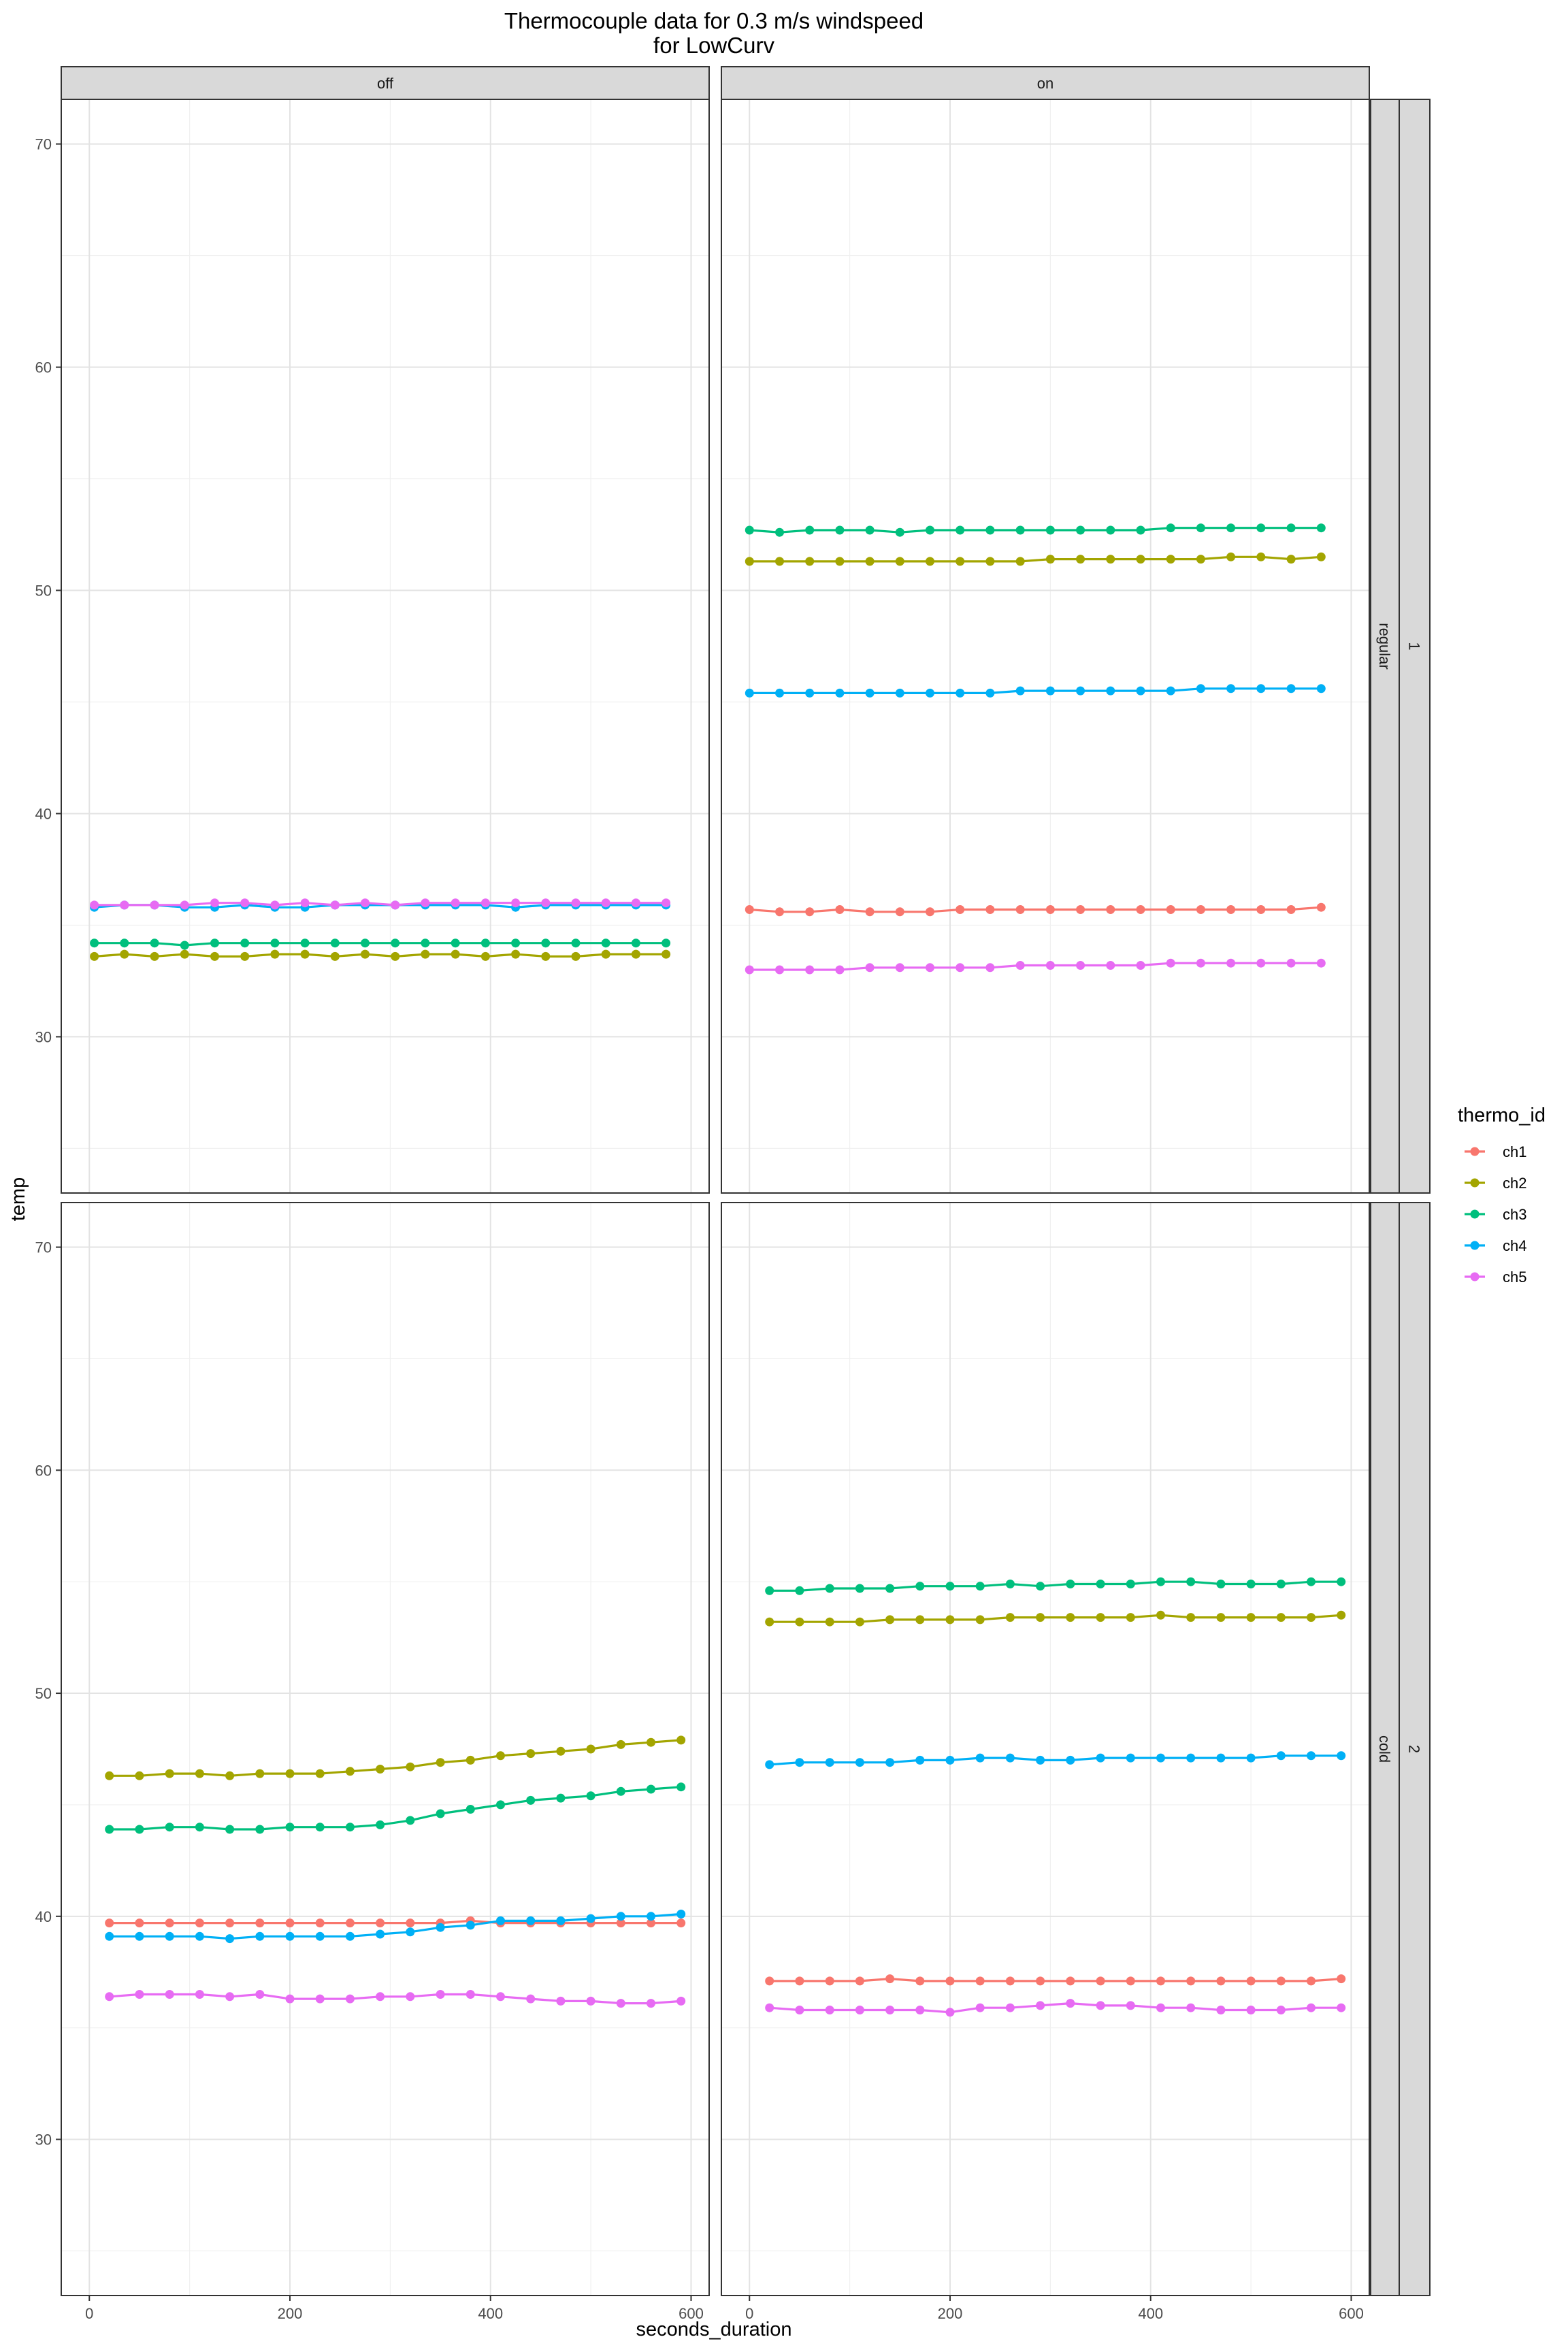 This screenshot has height=2352, width=1568. What do you see at coordinates (395, 1926) in the screenshot?
I see `series-line-ch4` at bounding box center [395, 1926].